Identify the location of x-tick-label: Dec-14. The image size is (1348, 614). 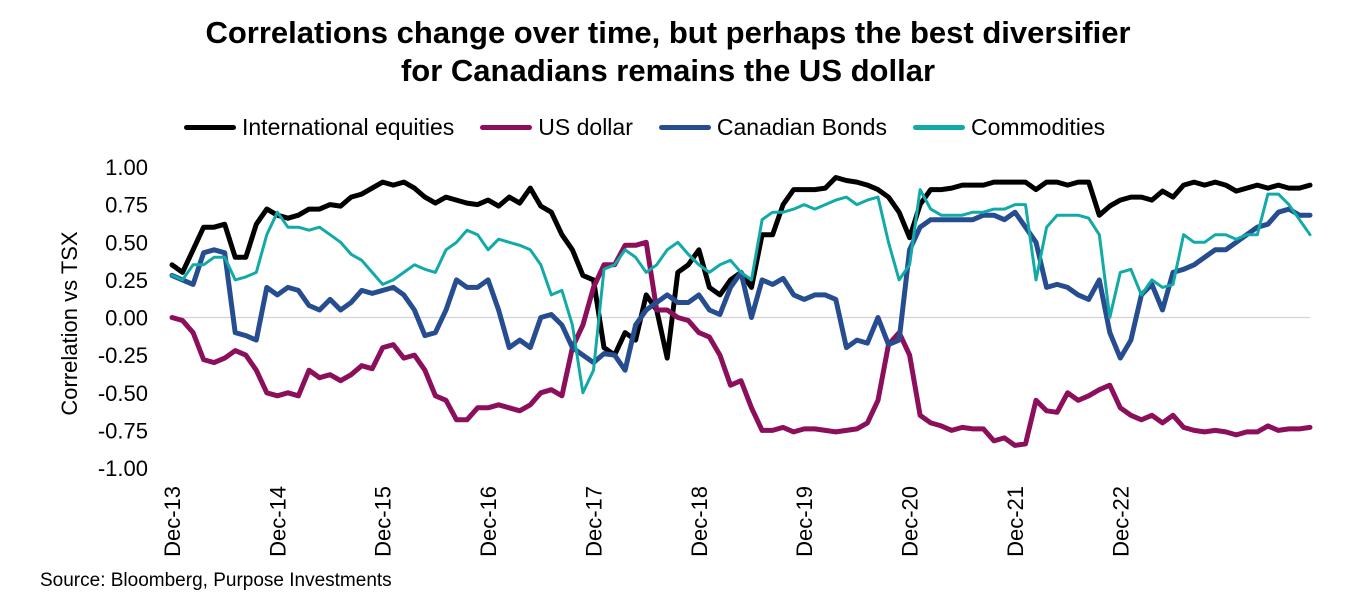
(277, 521).